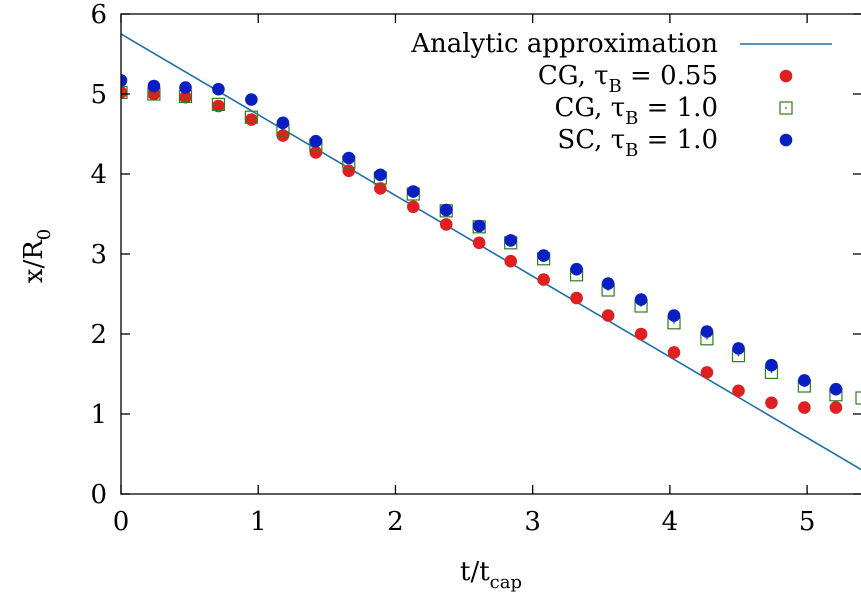 The width and height of the screenshot is (861, 604). Describe the element at coordinates (807, 522) in the screenshot. I see `x-tick-label: 5` at that location.